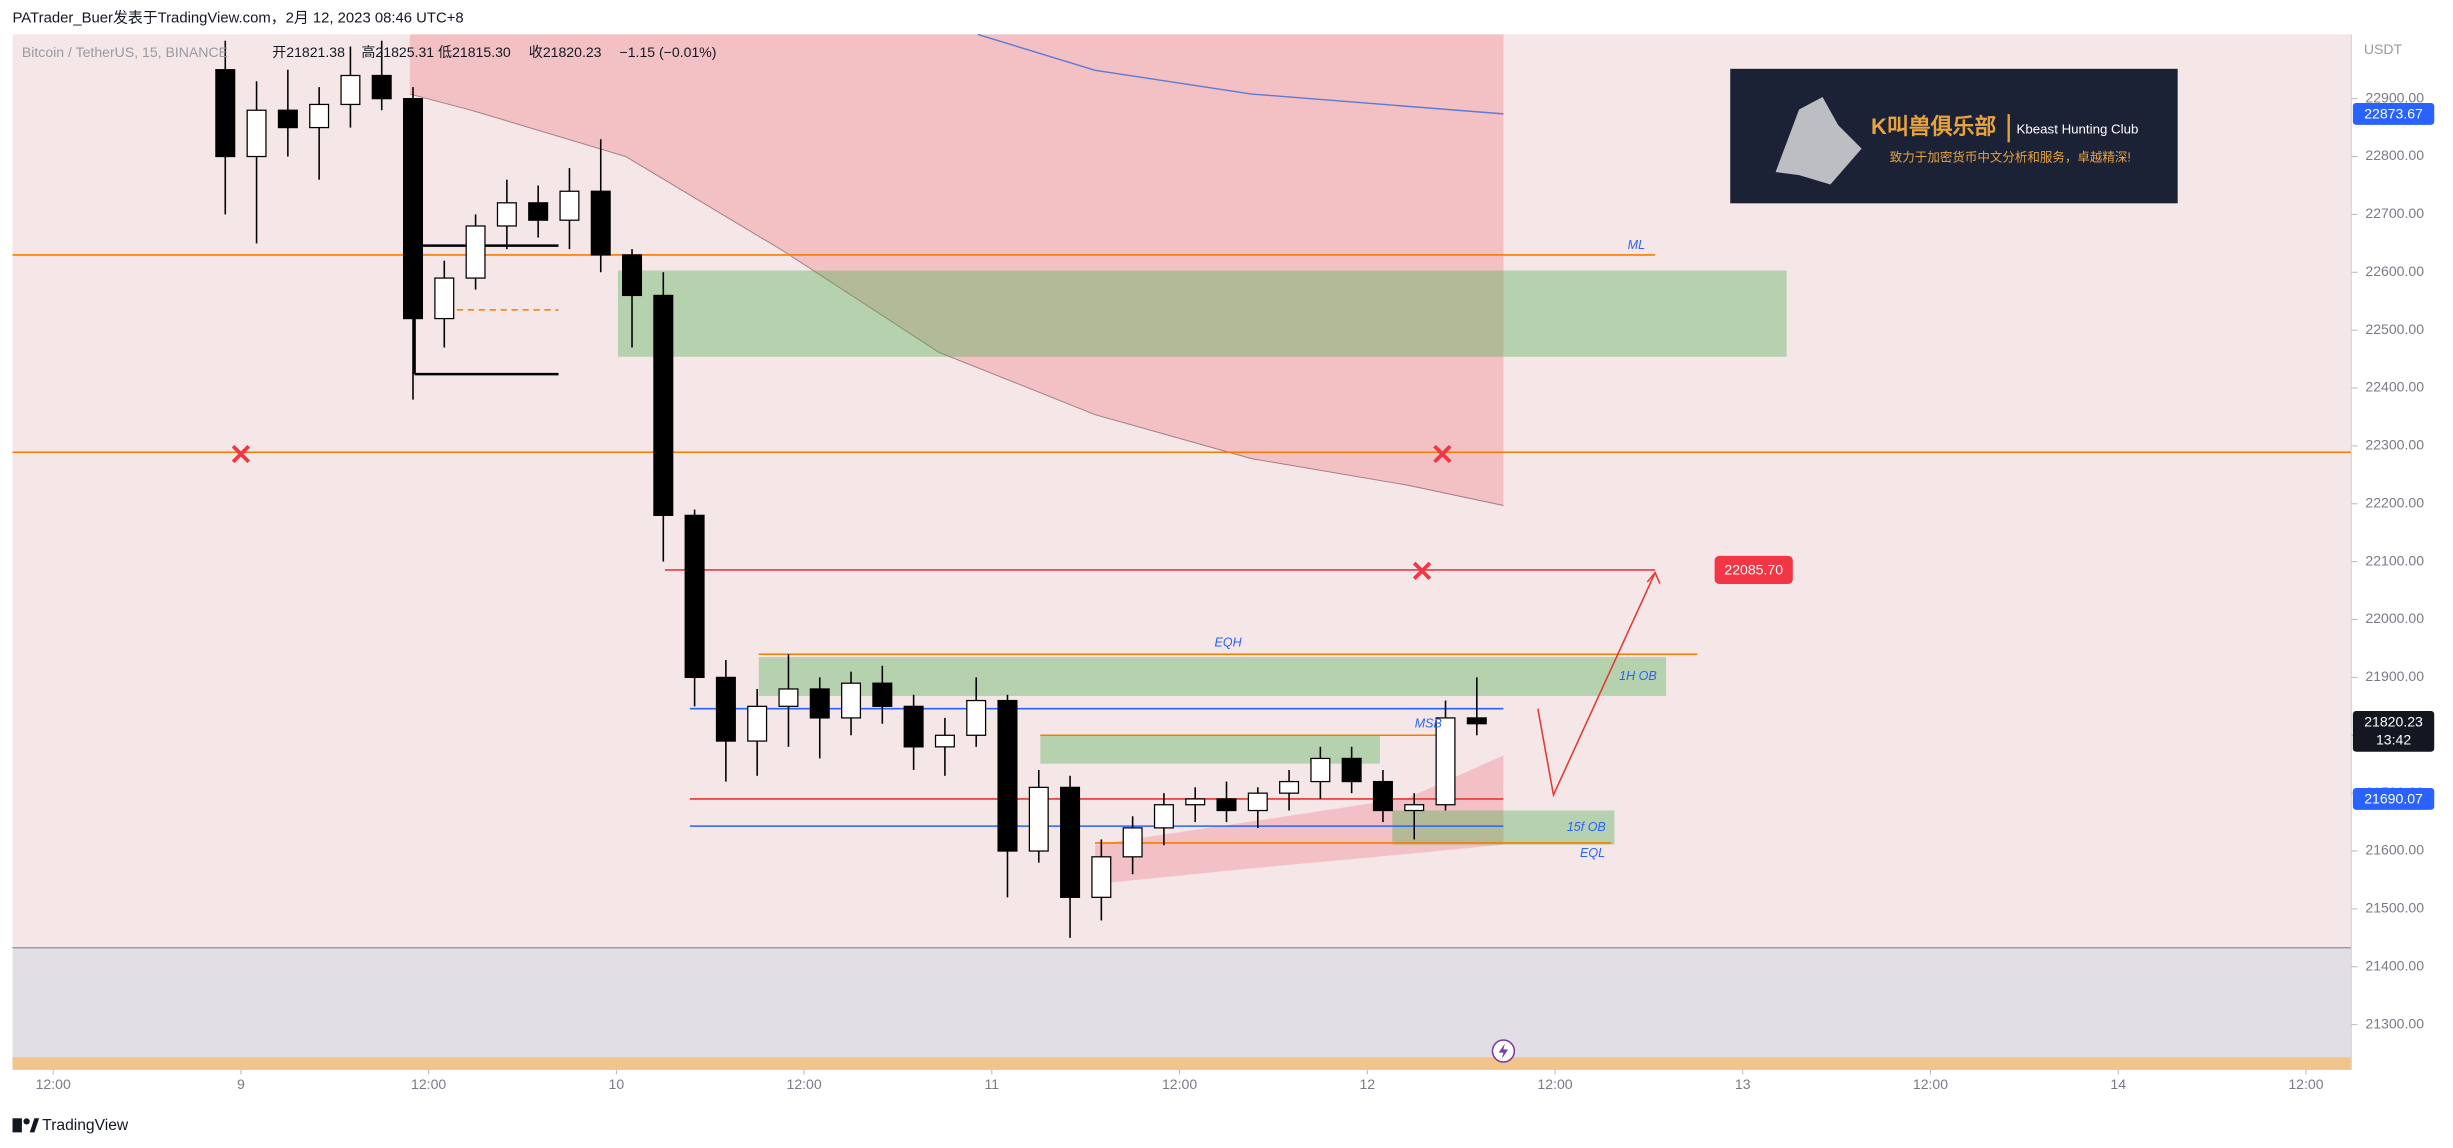 The height and width of the screenshot is (1148, 2453). Describe the element at coordinates (34, 1125) in the screenshot. I see `logo-slash` at that location.